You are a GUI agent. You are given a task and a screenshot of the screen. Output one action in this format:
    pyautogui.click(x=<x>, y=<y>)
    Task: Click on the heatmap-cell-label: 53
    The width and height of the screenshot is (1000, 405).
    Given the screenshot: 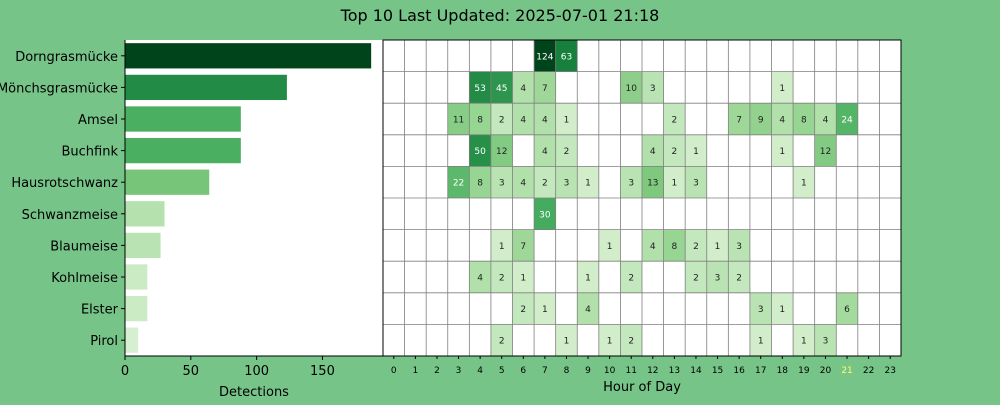 What is the action you would take?
    pyautogui.click(x=479, y=89)
    